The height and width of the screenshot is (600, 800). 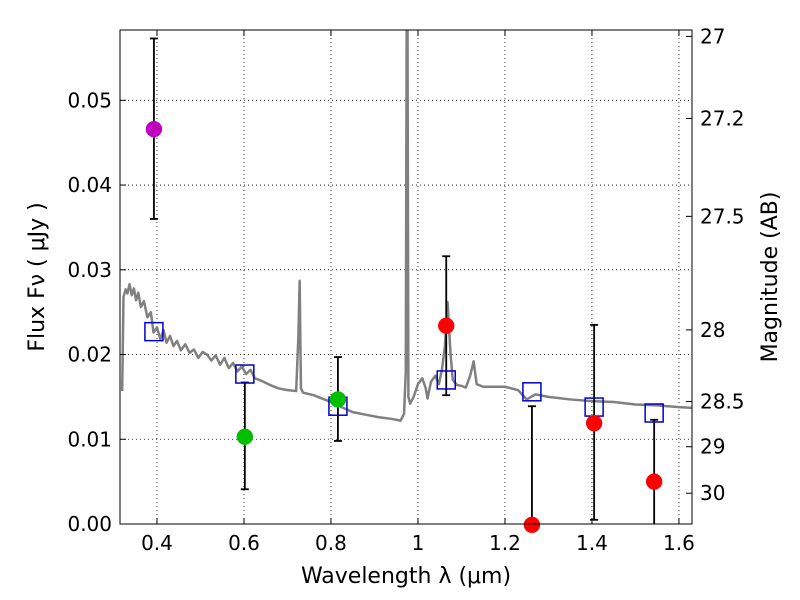 What do you see at coordinates (712, 493) in the screenshot?
I see `right-tick-label: 30` at bounding box center [712, 493].